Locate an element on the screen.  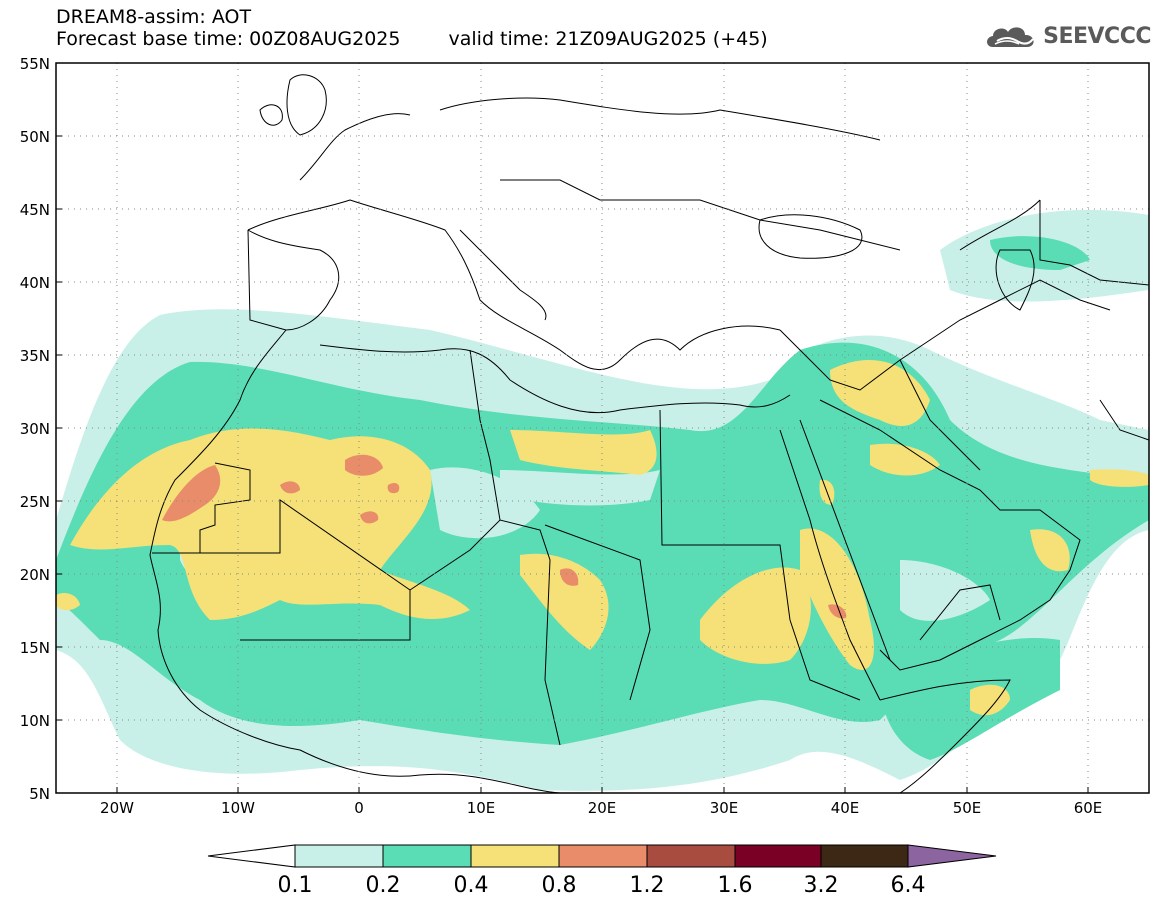
aot-level-0.8 is located at coordinates (504, 536).